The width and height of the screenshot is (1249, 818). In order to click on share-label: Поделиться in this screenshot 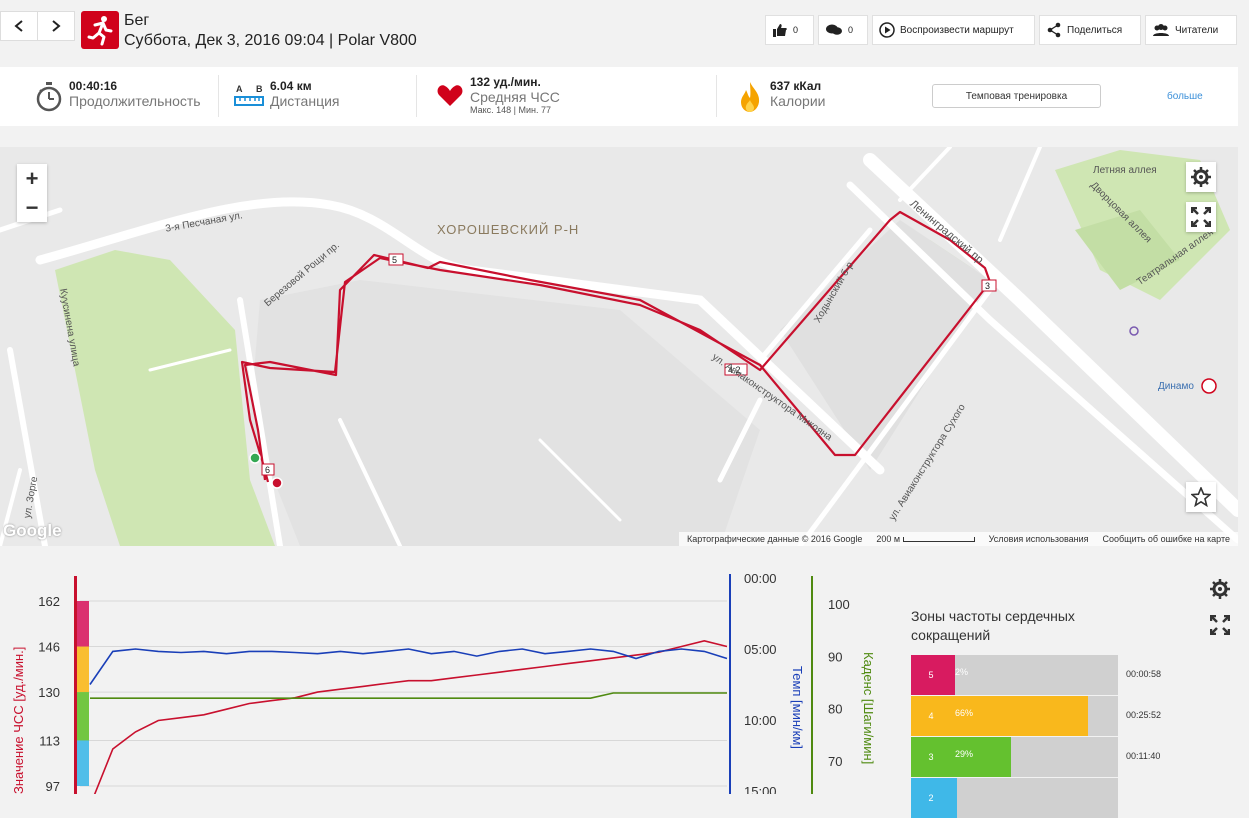, I will do `click(1095, 30)`.